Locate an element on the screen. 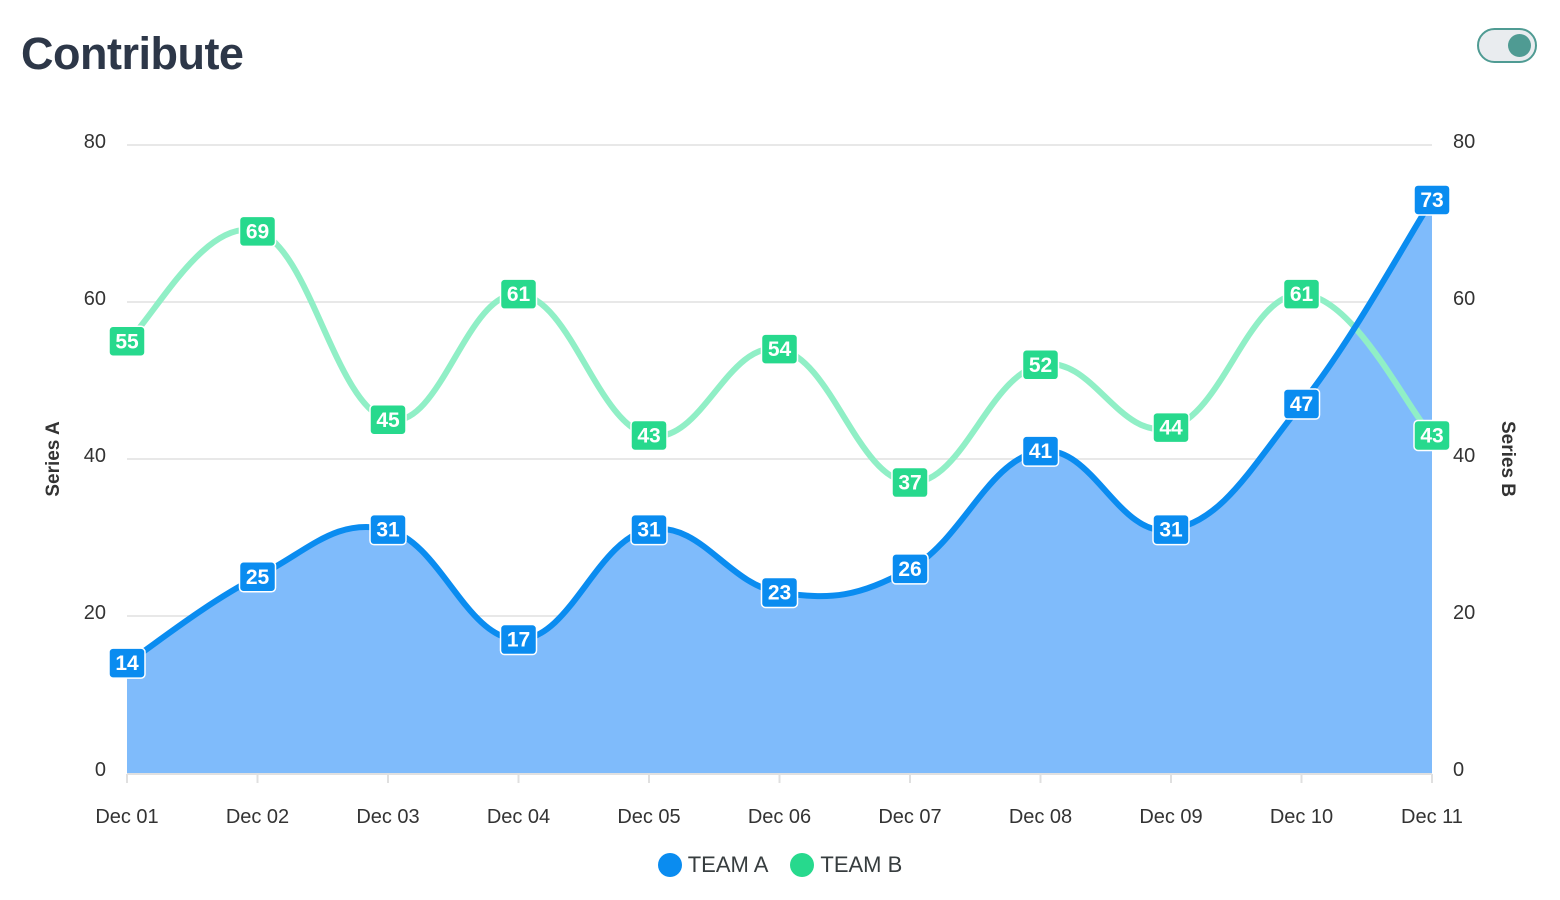  team-b-data-label-text: 54 is located at coordinates (780, 349).